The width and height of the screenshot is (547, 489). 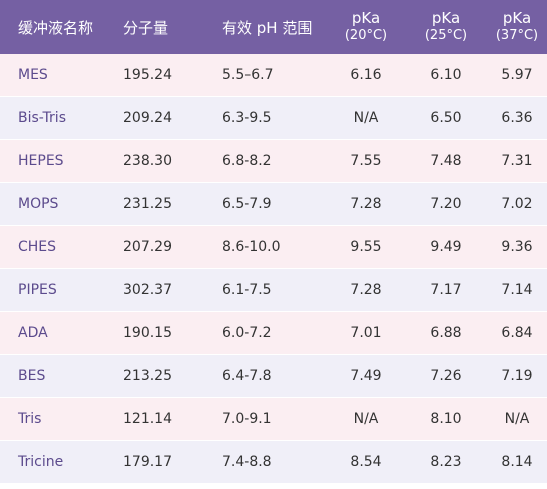 I want to click on pka-37: 9.36, so click(x=517, y=247).